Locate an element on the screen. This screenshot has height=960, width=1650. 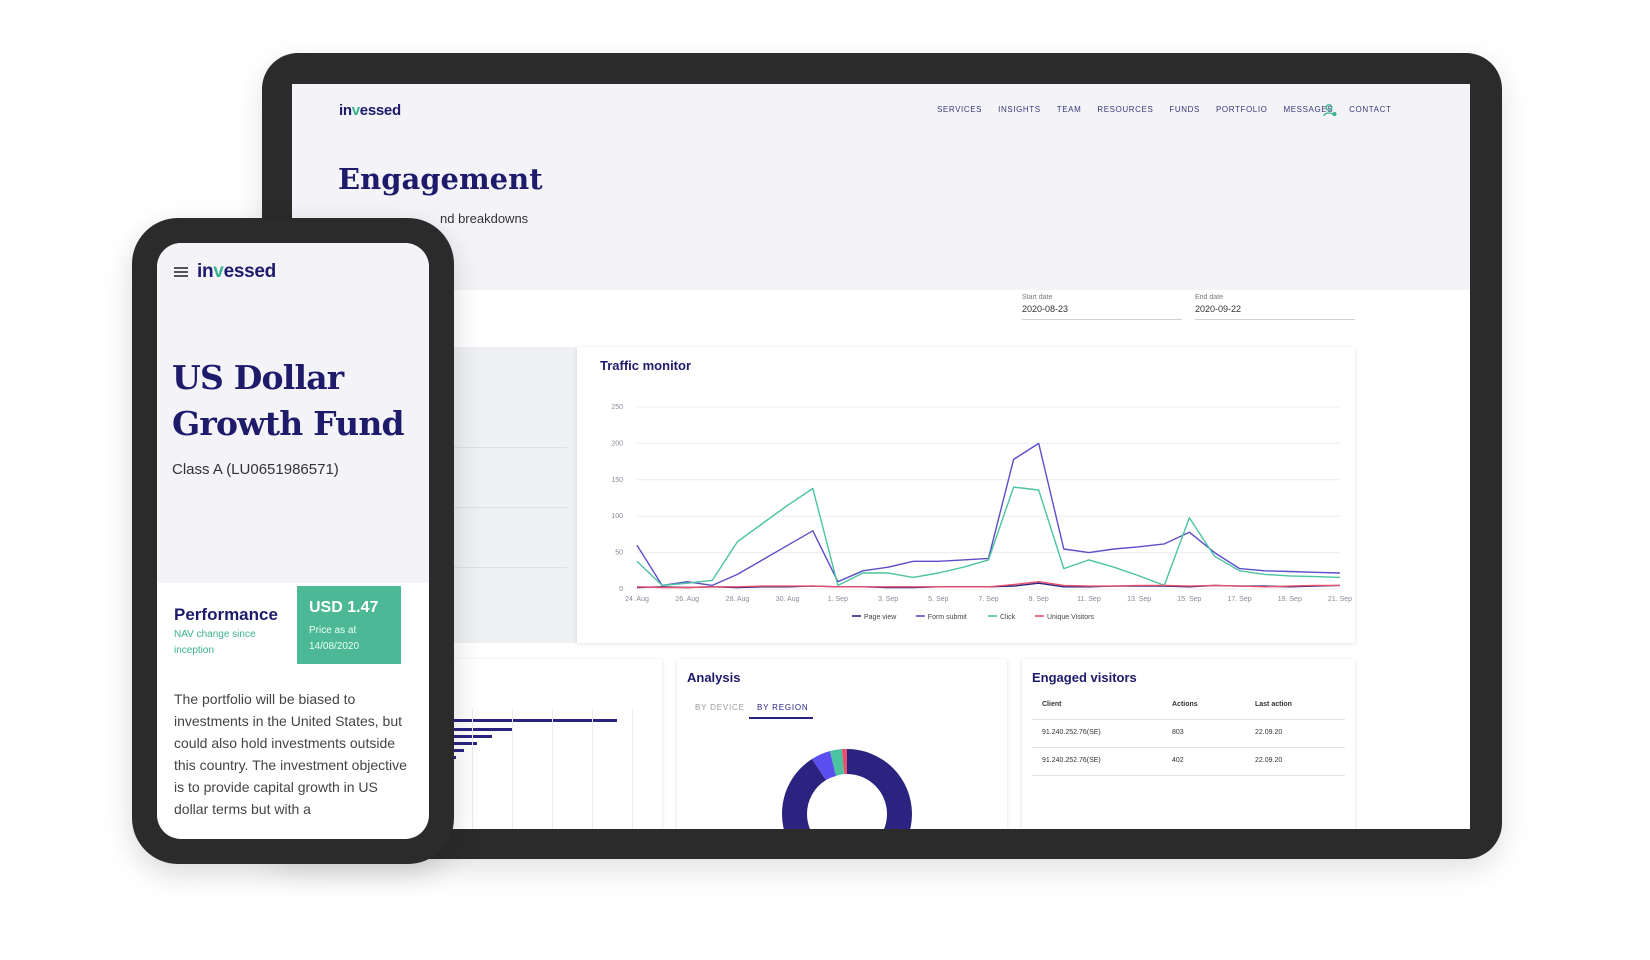
price-note: Price as at is located at coordinates (333, 630).